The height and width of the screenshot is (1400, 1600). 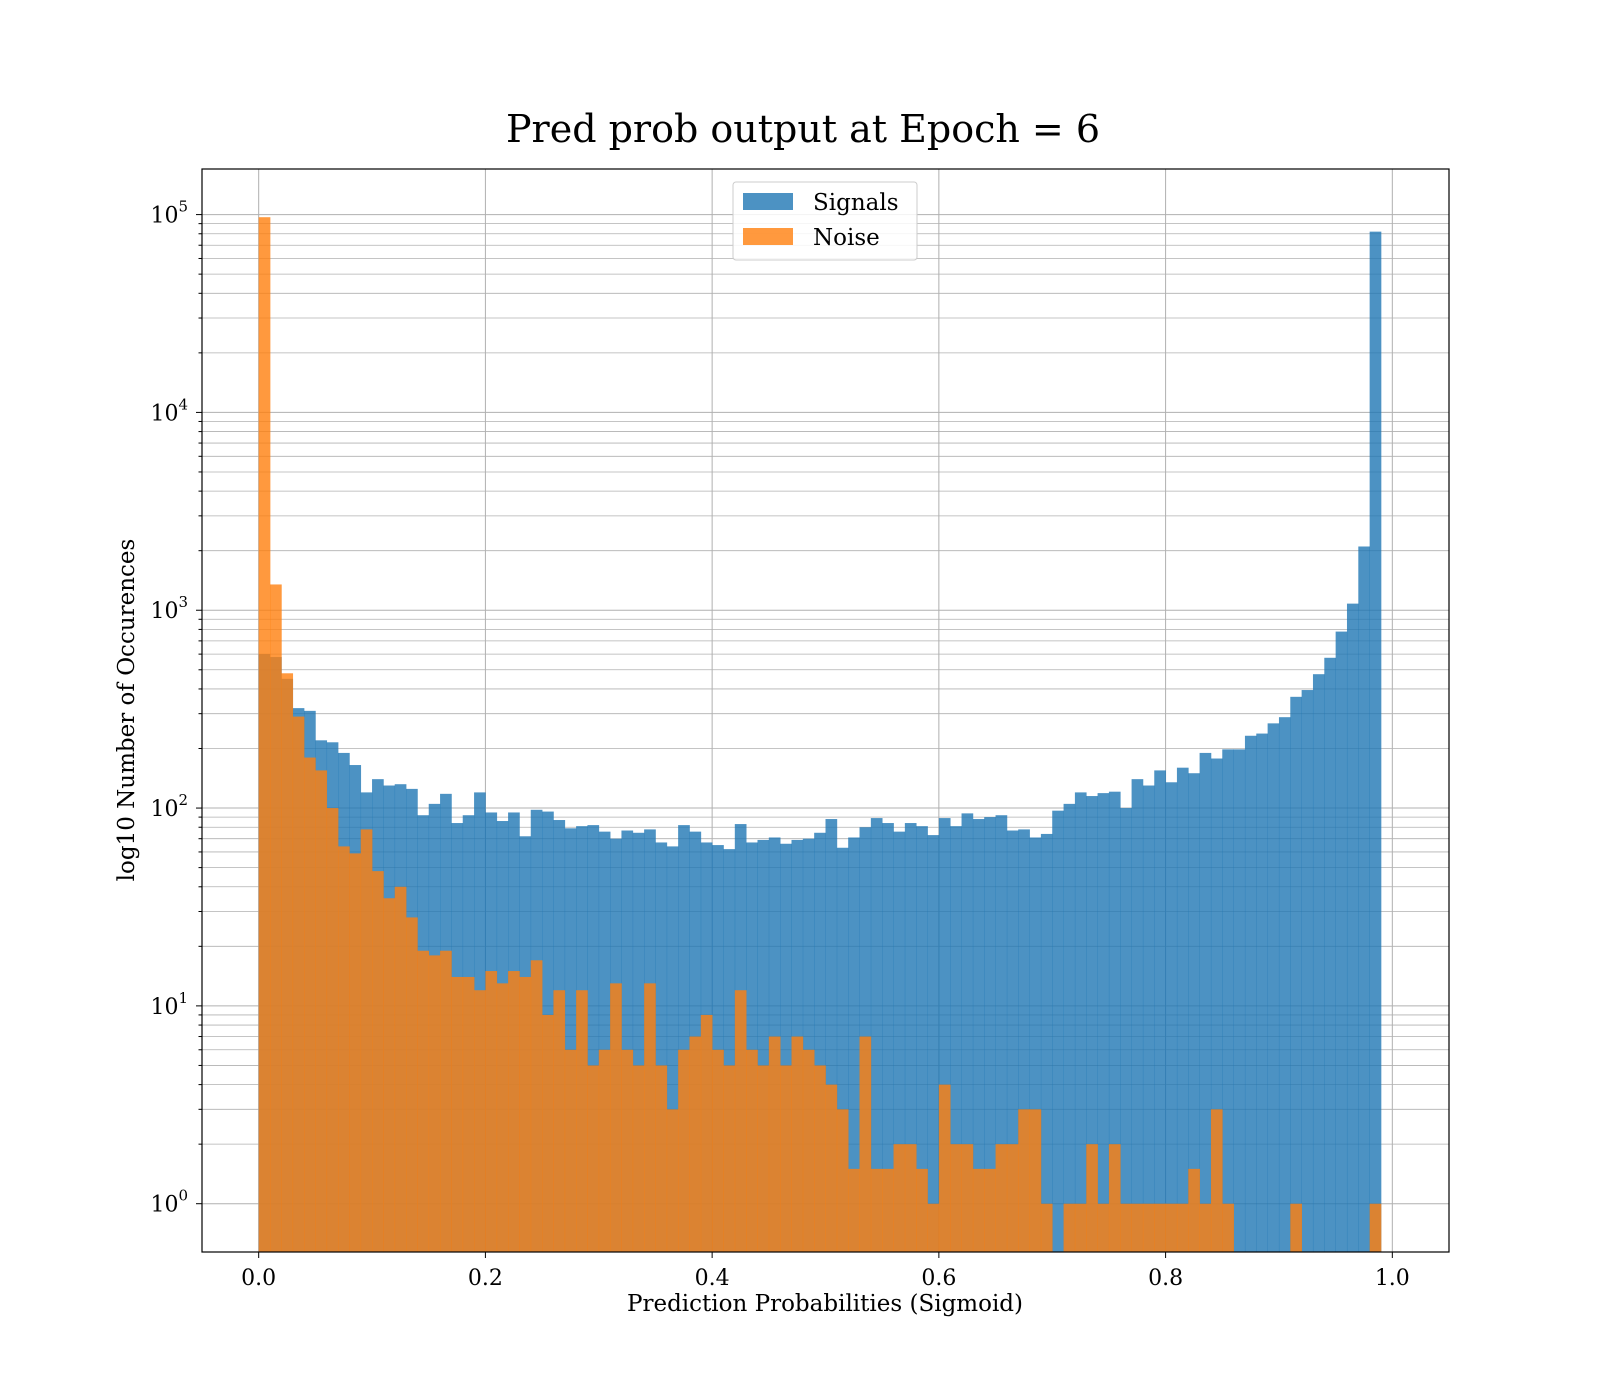 I want to click on x-tick-label: 0.0, so click(x=258, y=1278).